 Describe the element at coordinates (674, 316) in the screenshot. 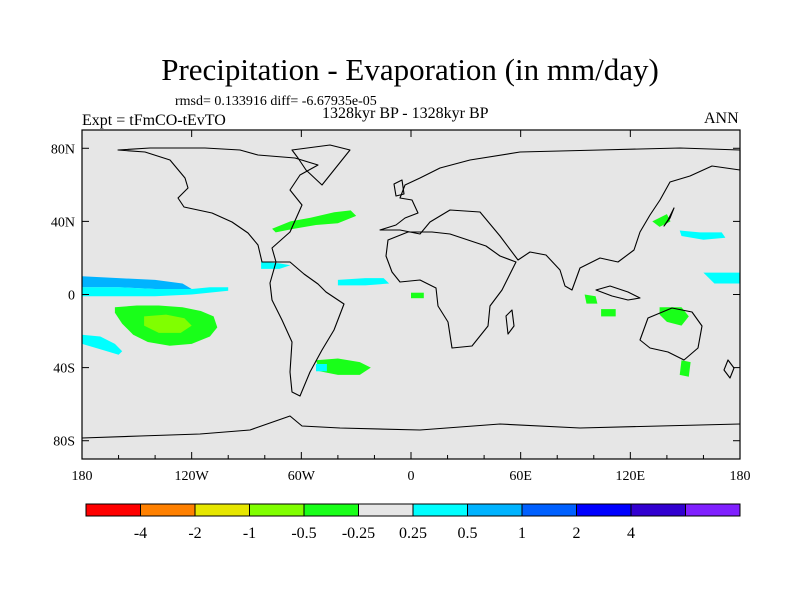

I see `region-australia-coast-anomaly` at that location.